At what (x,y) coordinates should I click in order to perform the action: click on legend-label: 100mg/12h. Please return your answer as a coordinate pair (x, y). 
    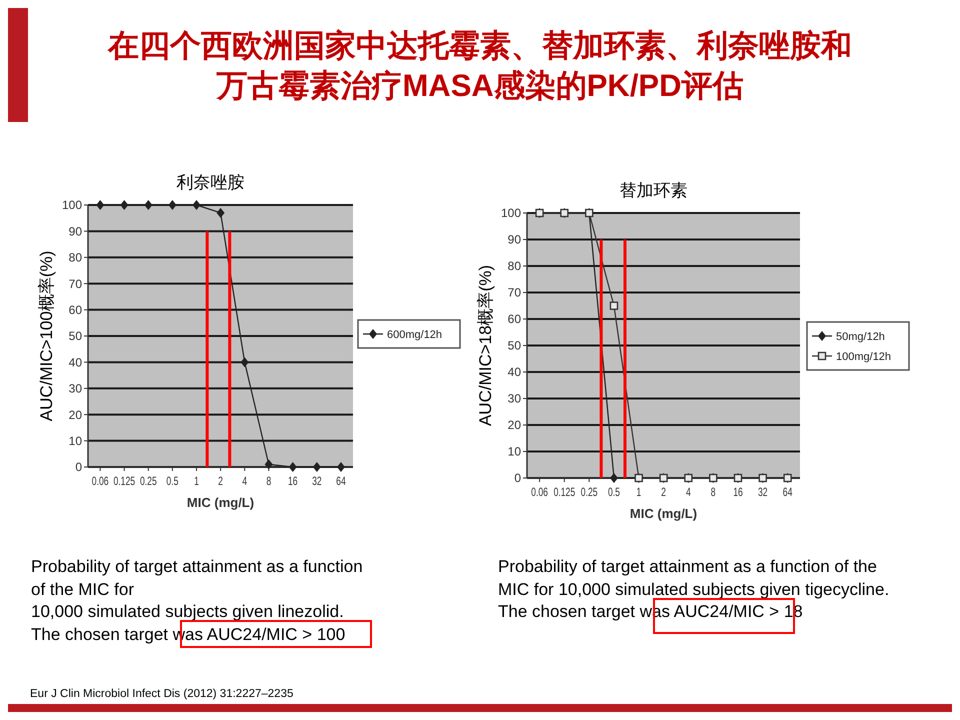
    Looking at the image, I should click on (864, 356).